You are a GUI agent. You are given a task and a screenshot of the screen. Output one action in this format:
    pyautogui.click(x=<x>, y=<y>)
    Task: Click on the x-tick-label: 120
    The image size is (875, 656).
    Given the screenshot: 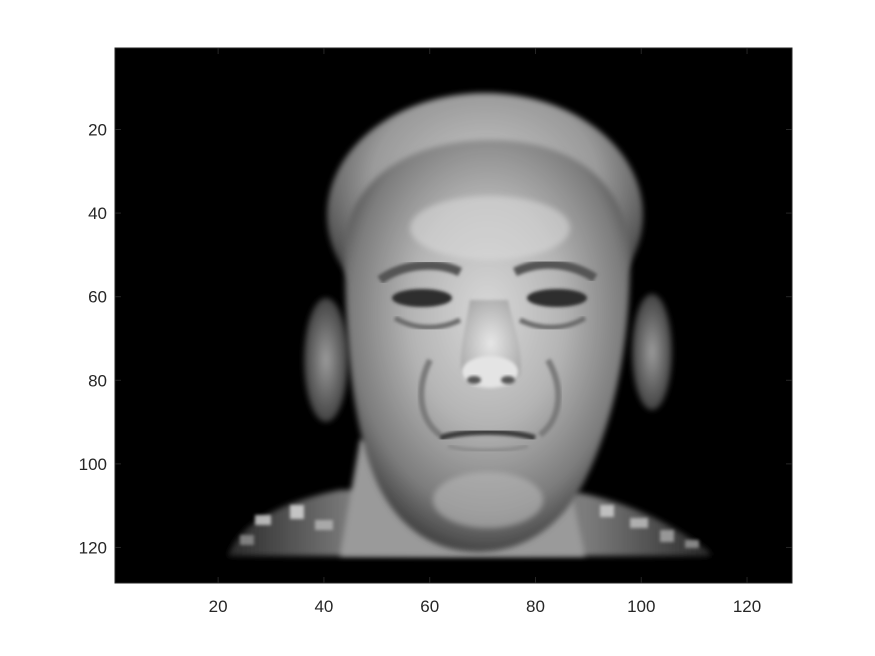 What is the action you would take?
    pyautogui.click(x=747, y=606)
    